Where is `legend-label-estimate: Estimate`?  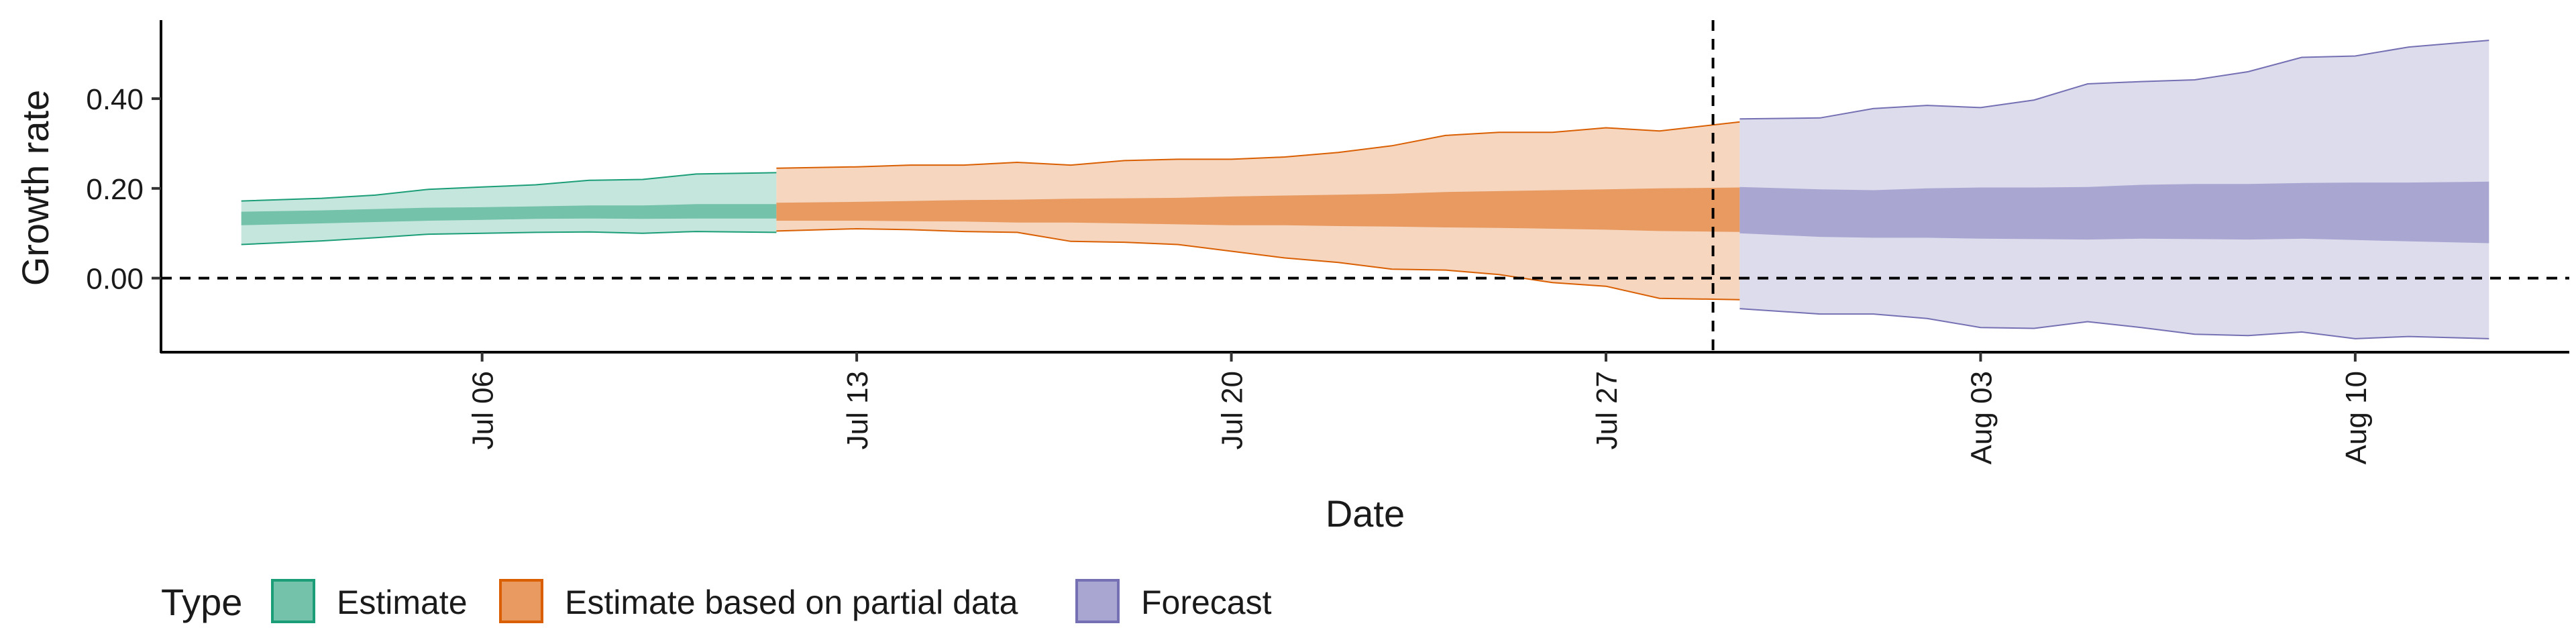 legend-label-estimate: Estimate is located at coordinates (402, 602).